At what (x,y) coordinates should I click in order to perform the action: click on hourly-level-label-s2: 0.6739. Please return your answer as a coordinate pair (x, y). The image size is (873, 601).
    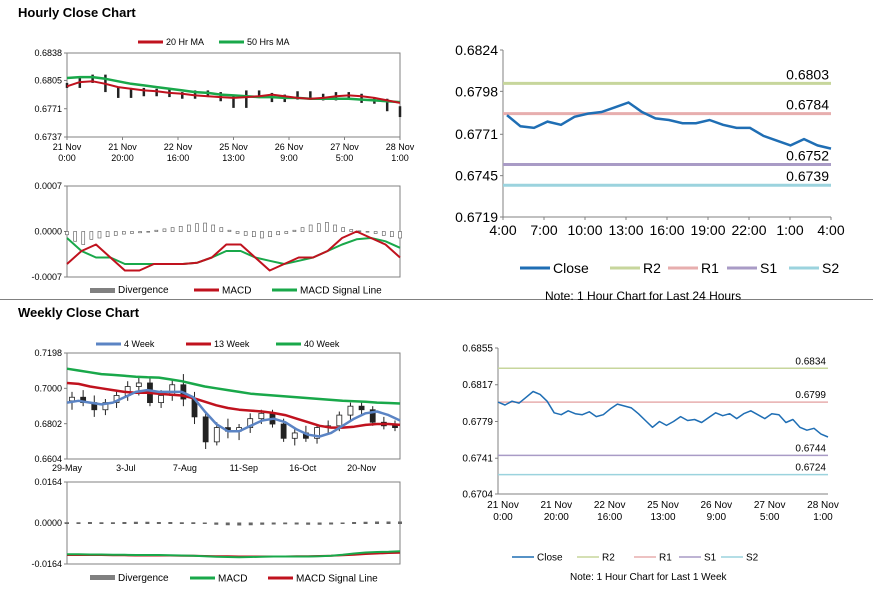
    Looking at the image, I should click on (807, 176).